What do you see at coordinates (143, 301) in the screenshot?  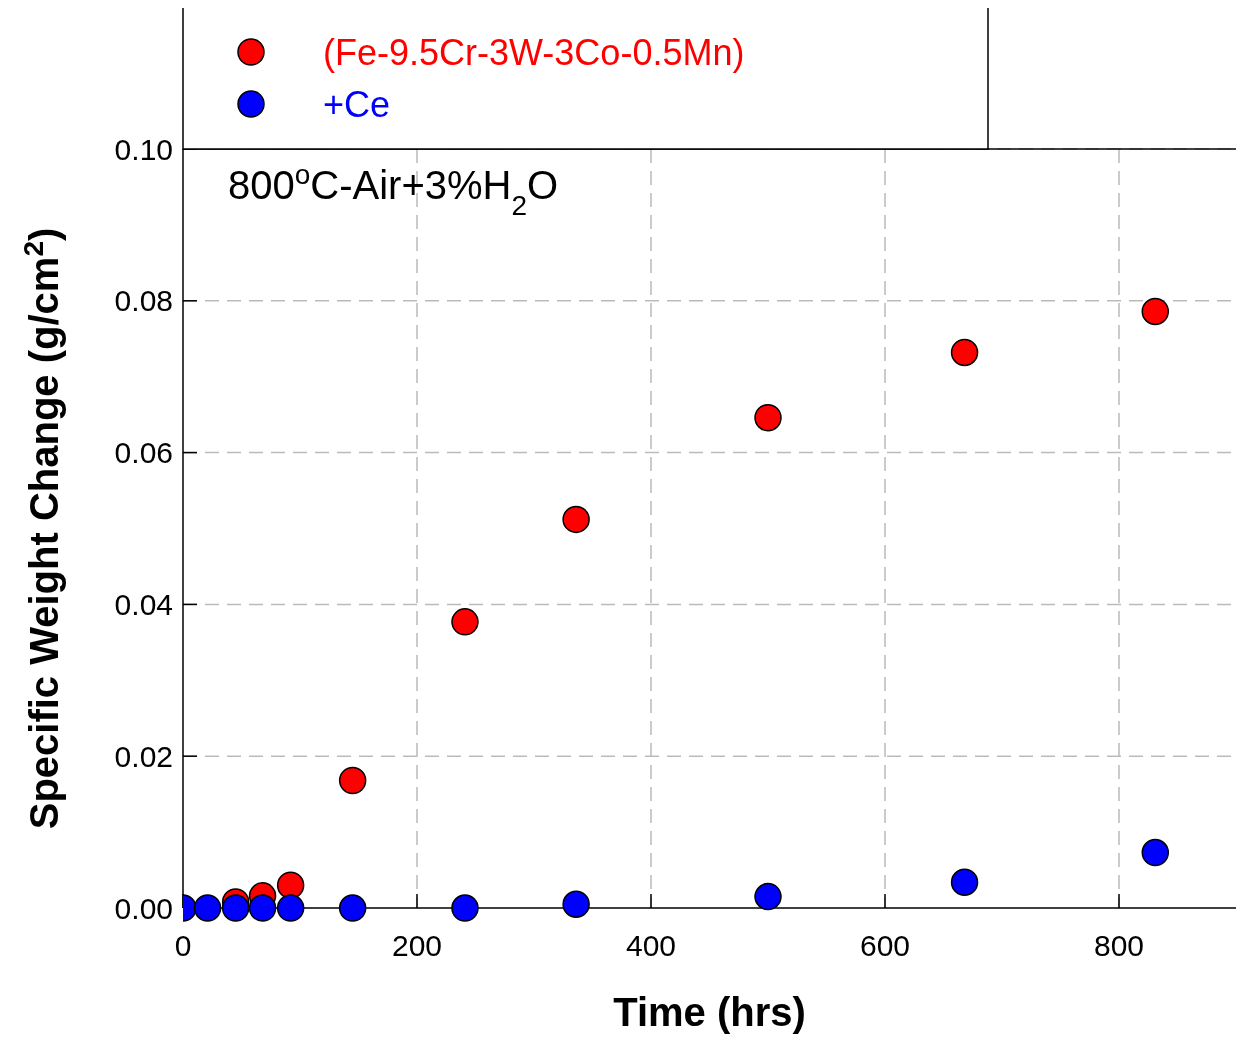 I see `y-tick-label: 0.08` at bounding box center [143, 301].